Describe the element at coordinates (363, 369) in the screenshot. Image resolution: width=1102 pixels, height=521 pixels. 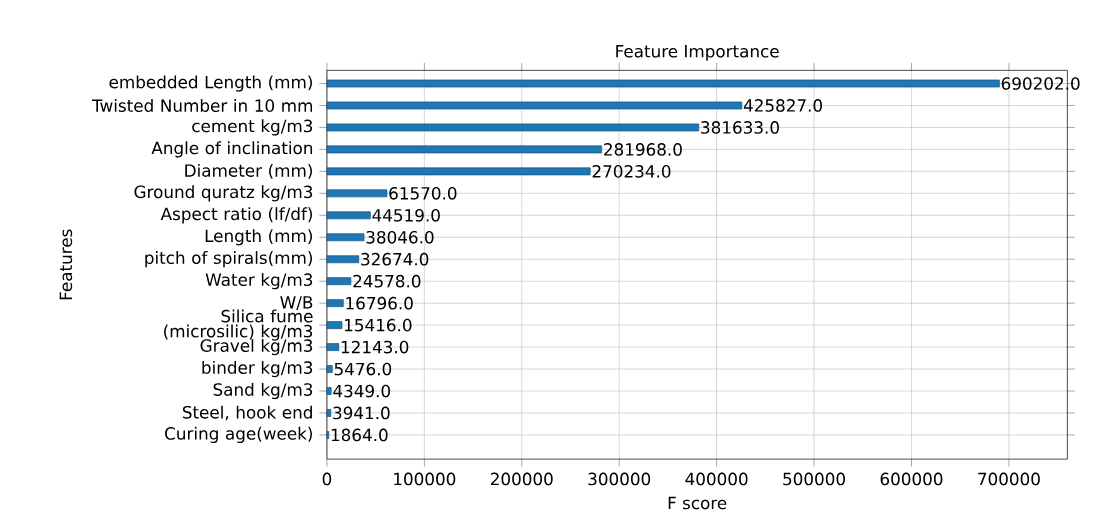
I see `data-label: 5476.0` at that location.